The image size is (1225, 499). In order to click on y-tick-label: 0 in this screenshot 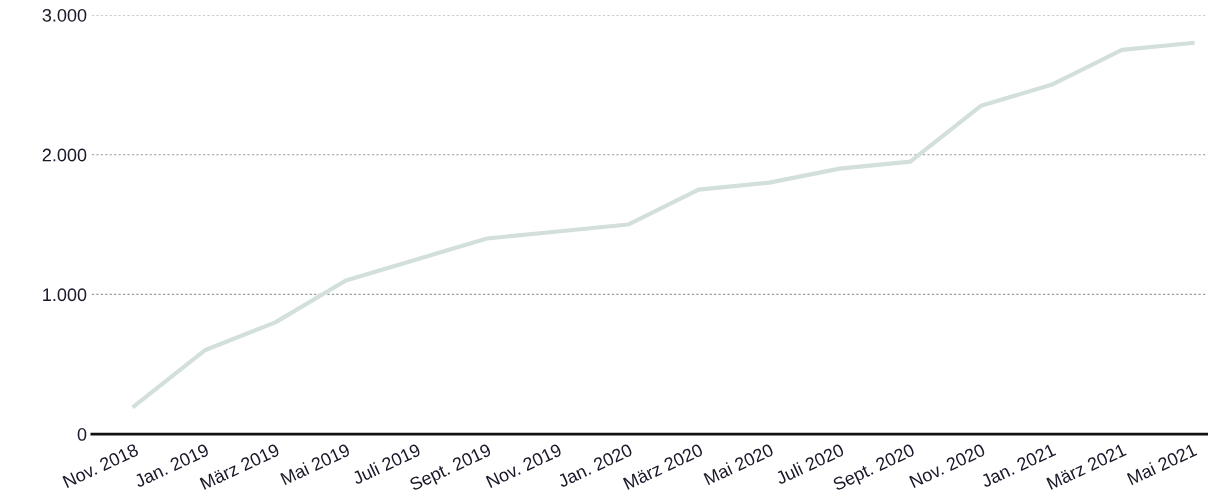, I will do `click(82, 434)`.